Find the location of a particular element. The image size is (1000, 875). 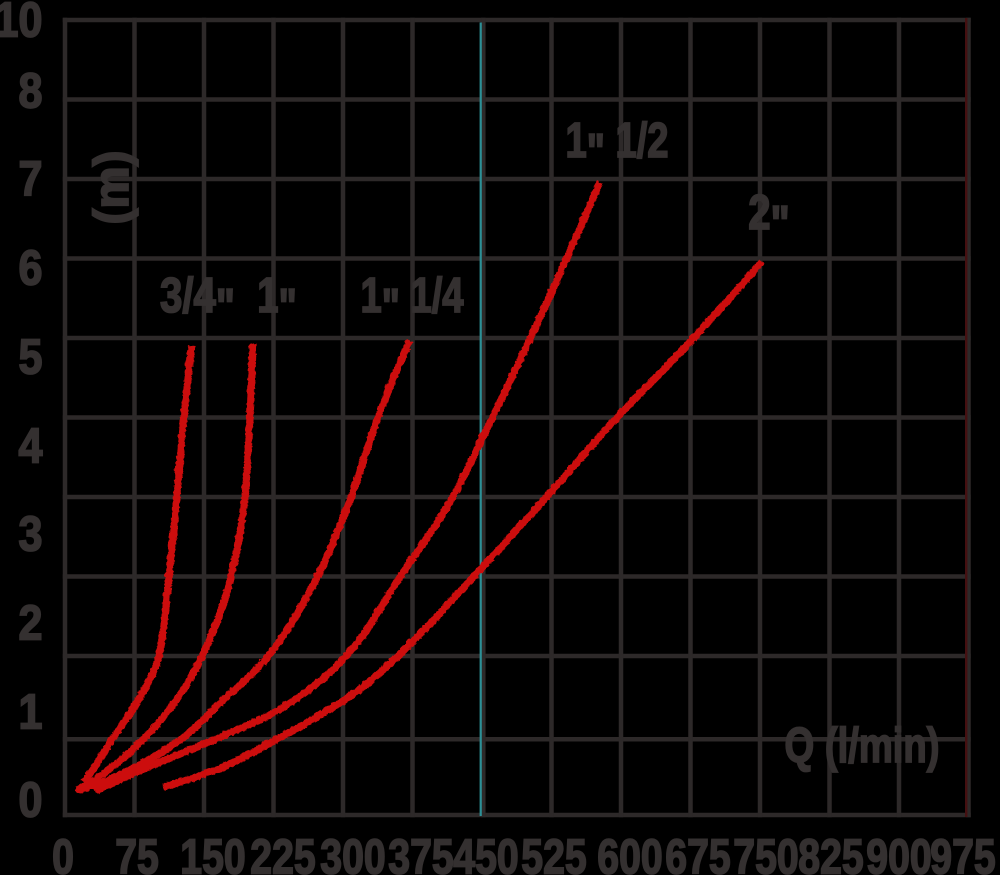

svg-text: 675 is located at coordinates (697, 852).